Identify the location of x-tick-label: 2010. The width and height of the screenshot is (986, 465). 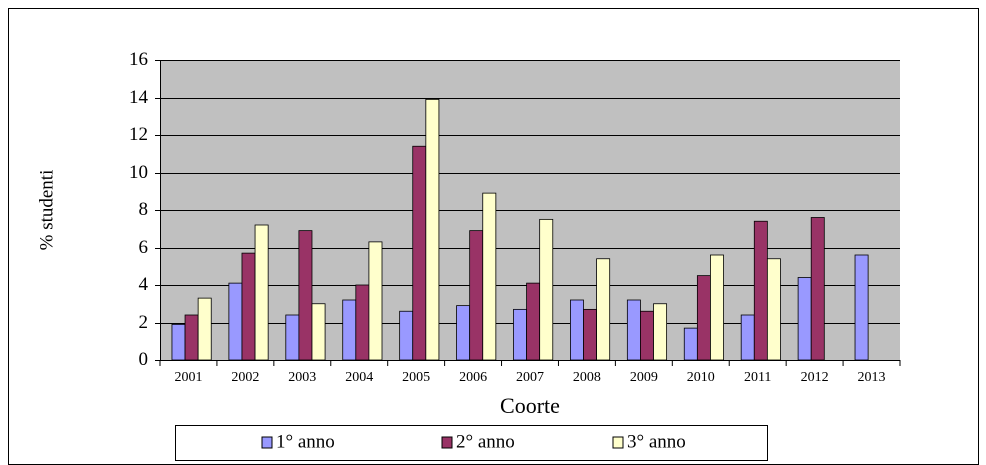
(701, 377).